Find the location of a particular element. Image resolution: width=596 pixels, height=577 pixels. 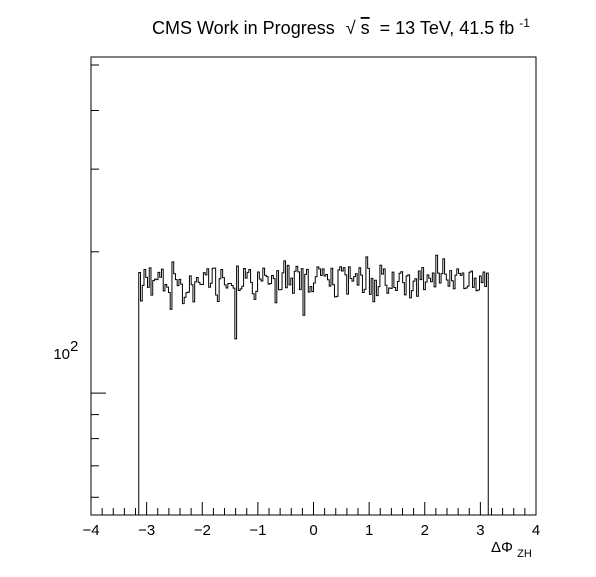

x-axis-title-base: ΔΦ is located at coordinates (502, 547).